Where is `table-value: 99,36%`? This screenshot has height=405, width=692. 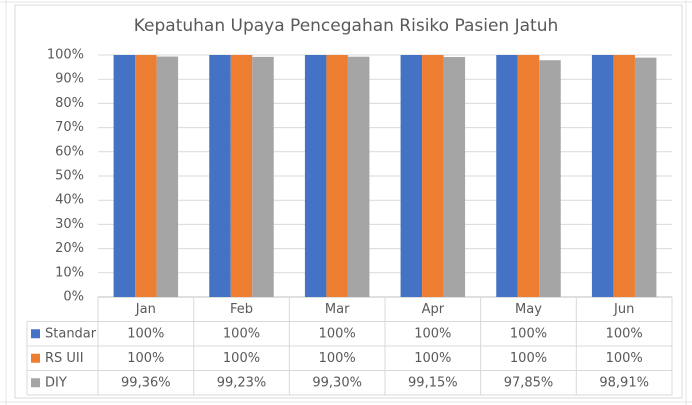
table-value: 99,36% is located at coordinates (146, 382).